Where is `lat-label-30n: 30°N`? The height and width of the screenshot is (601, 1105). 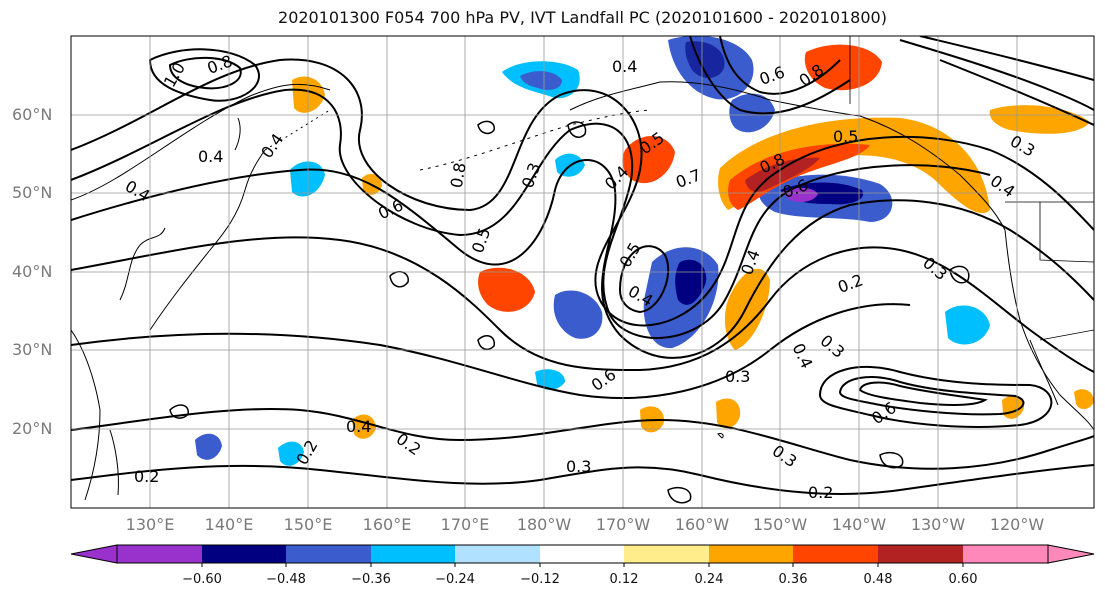 lat-label-30n: 30°N is located at coordinates (32, 349).